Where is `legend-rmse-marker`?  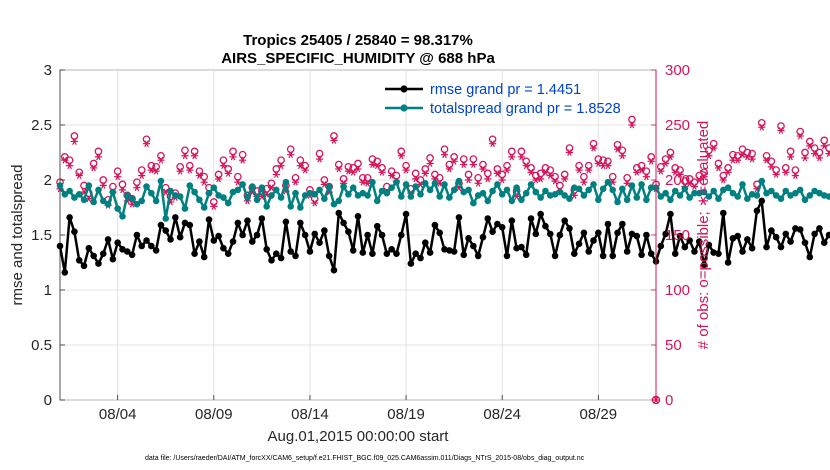 legend-rmse-marker is located at coordinates (404, 89).